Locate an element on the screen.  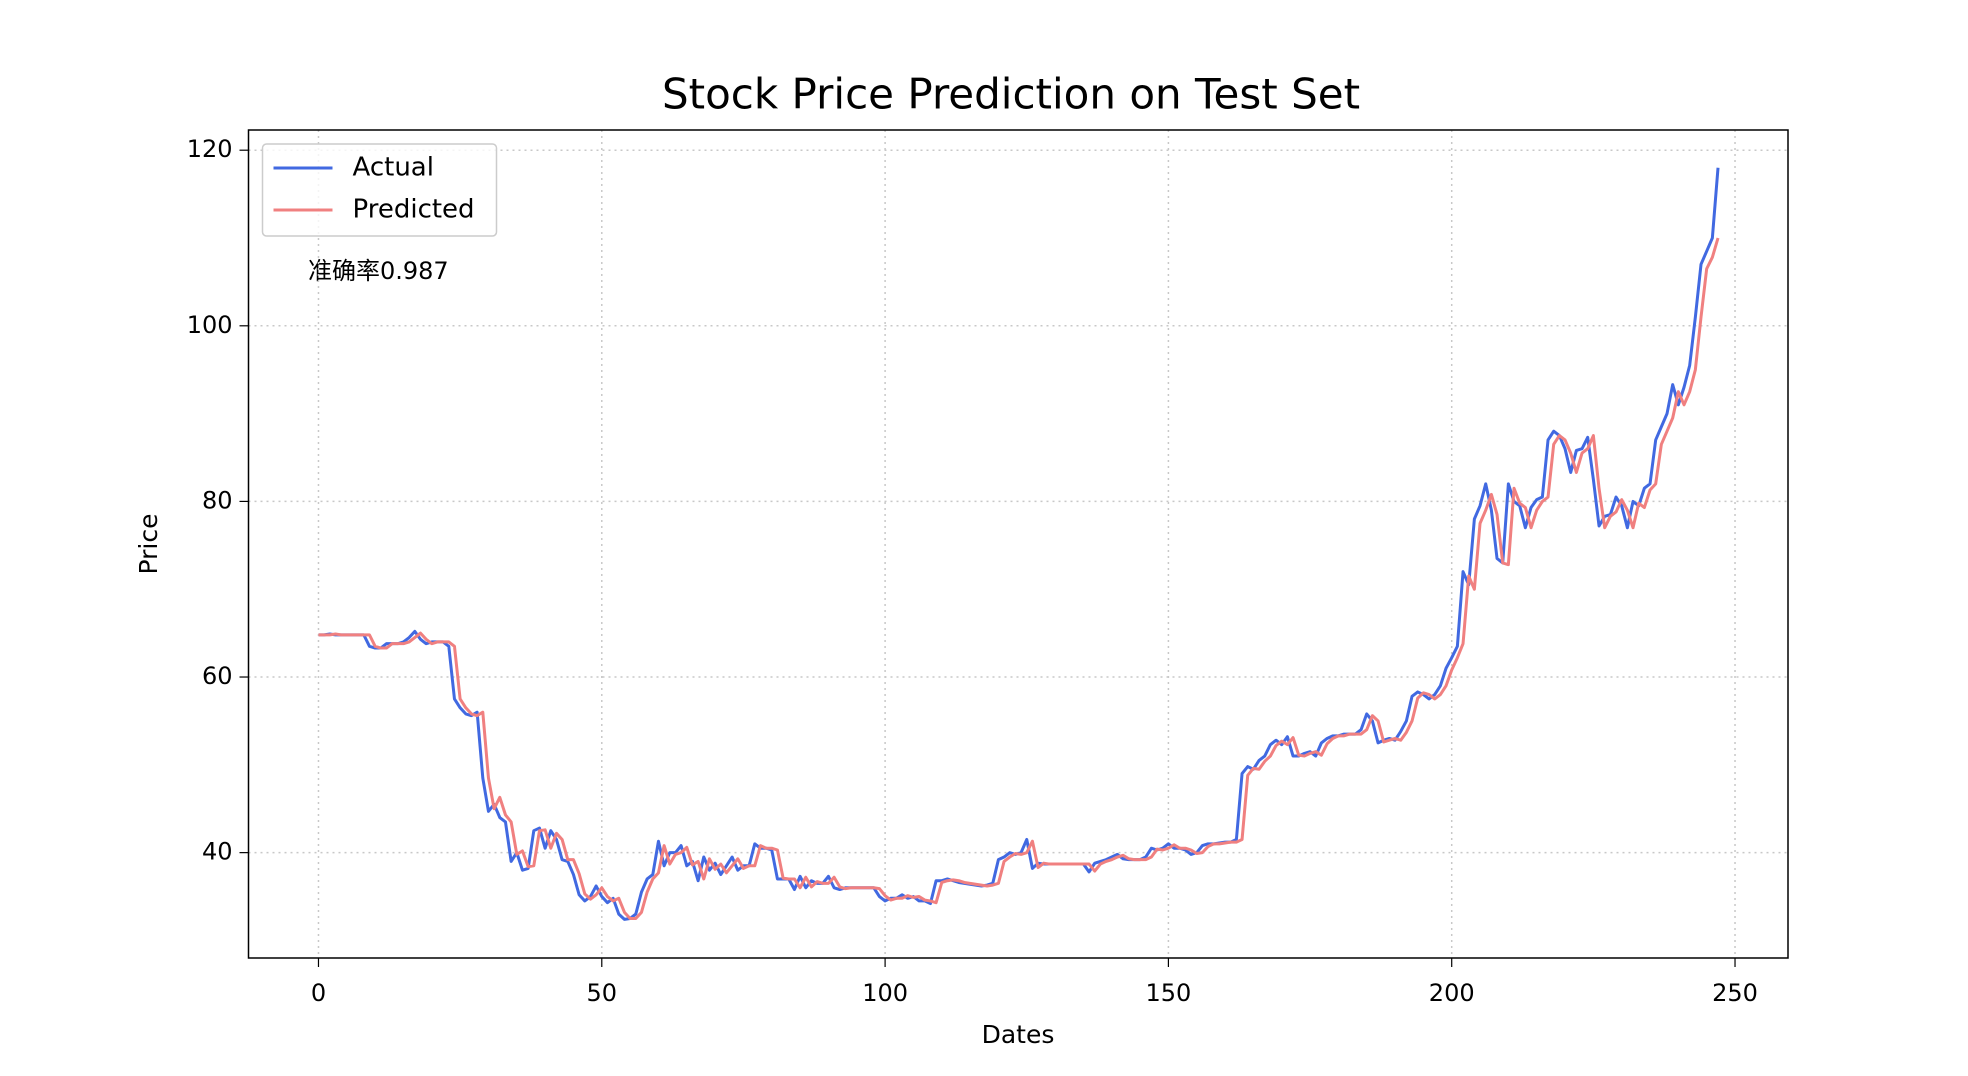
x-tick-label: 0 is located at coordinates (318, 993).